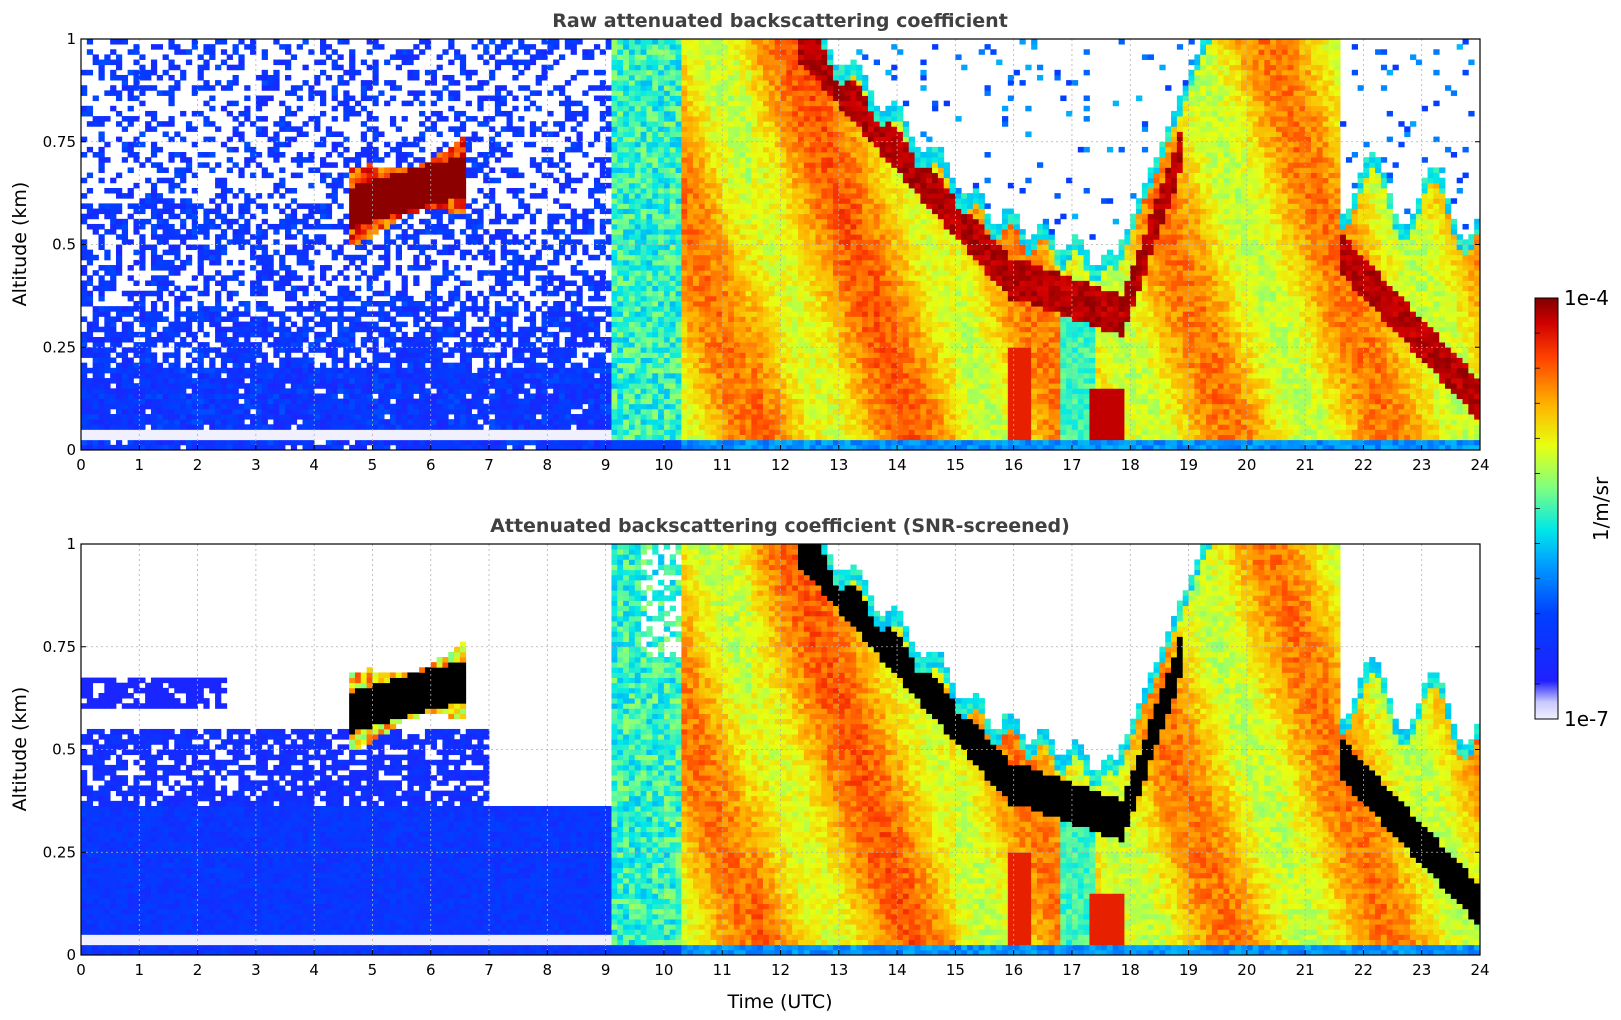 The height and width of the screenshot is (1020, 1621). Describe the element at coordinates (1601, 508) in the screenshot. I see `colorbar-unit-label: 1/m/sr` at that location.